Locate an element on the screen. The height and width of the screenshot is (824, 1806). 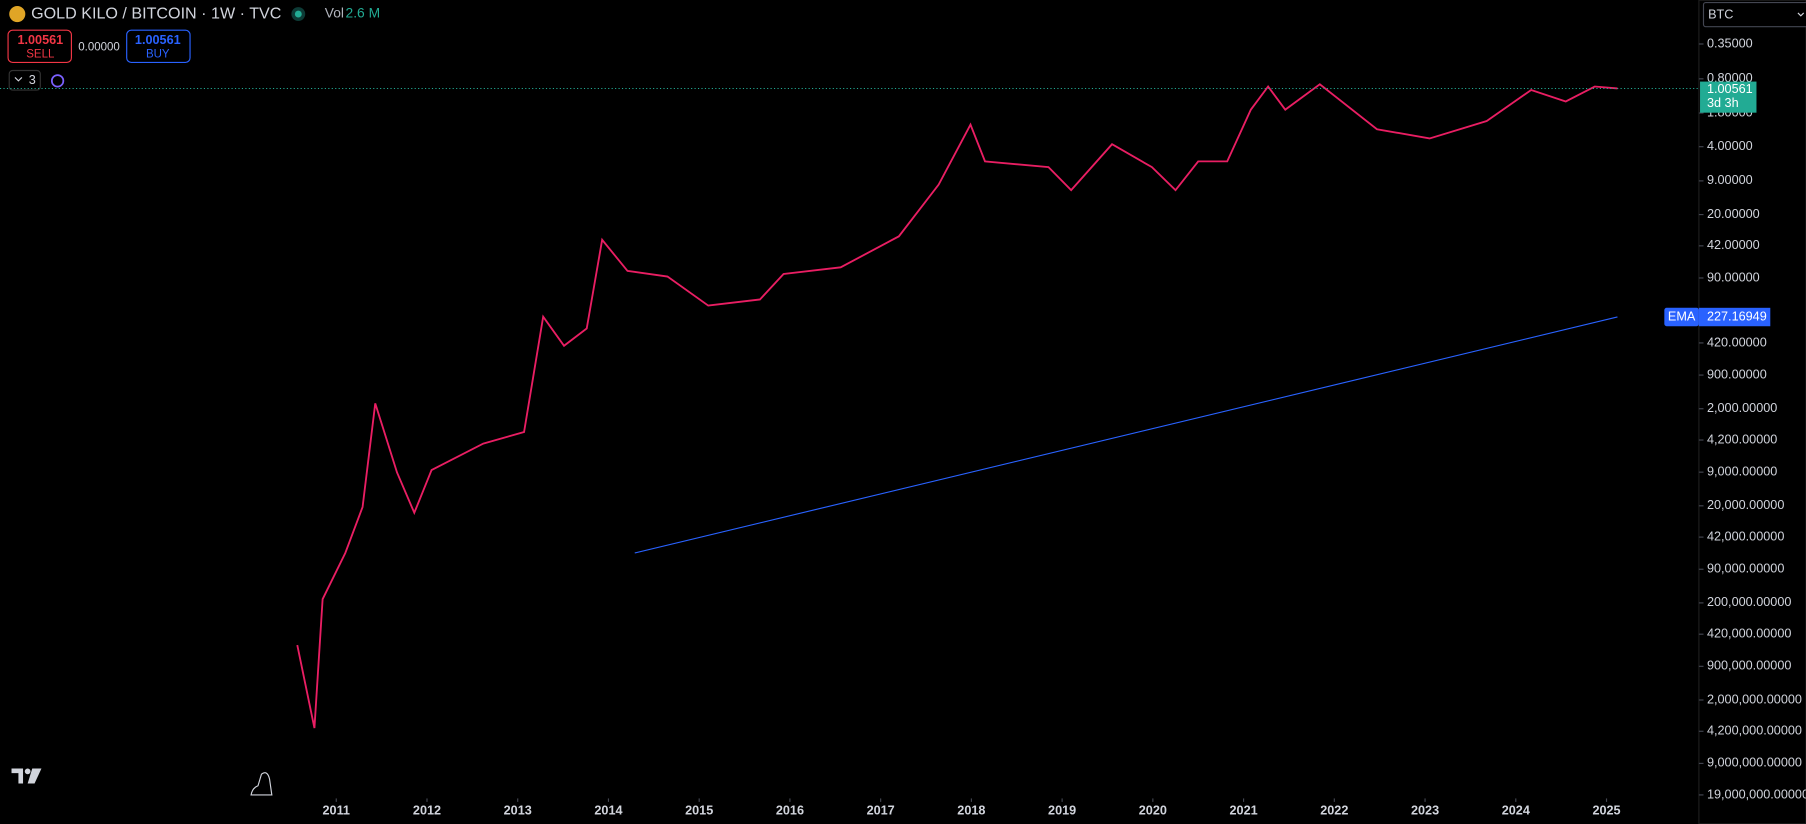
y-tick-label: 4,200.00000 is located at coordinates (1742, 439).